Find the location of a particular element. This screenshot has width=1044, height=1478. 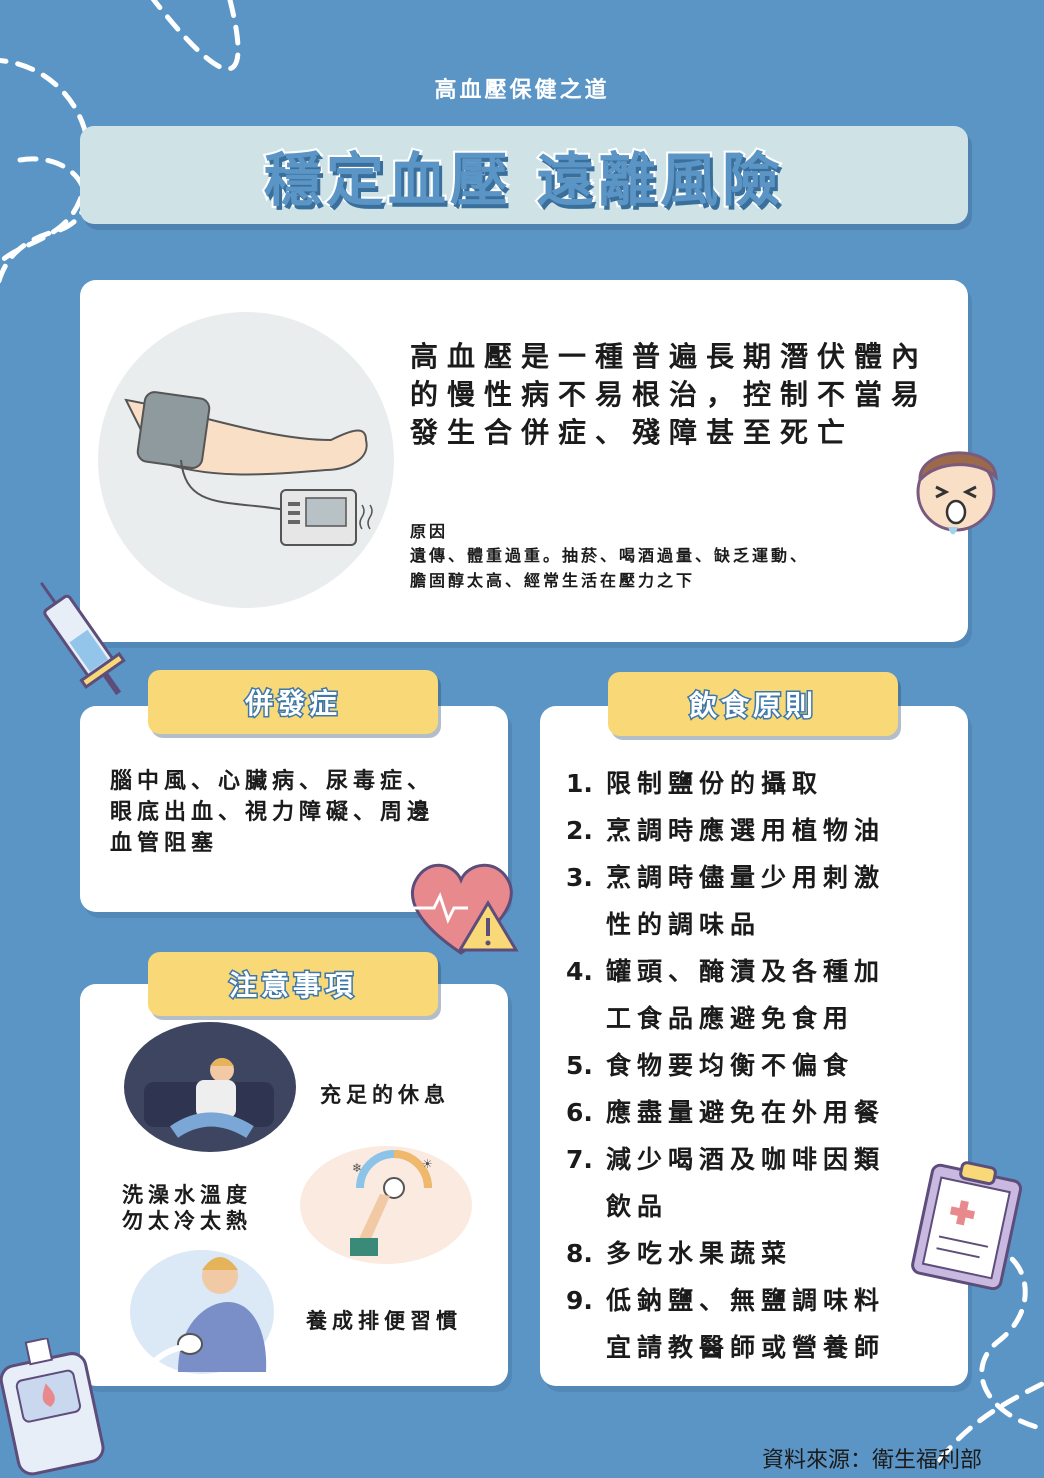

heart-warning-icon is located at coordinates (465, 909).